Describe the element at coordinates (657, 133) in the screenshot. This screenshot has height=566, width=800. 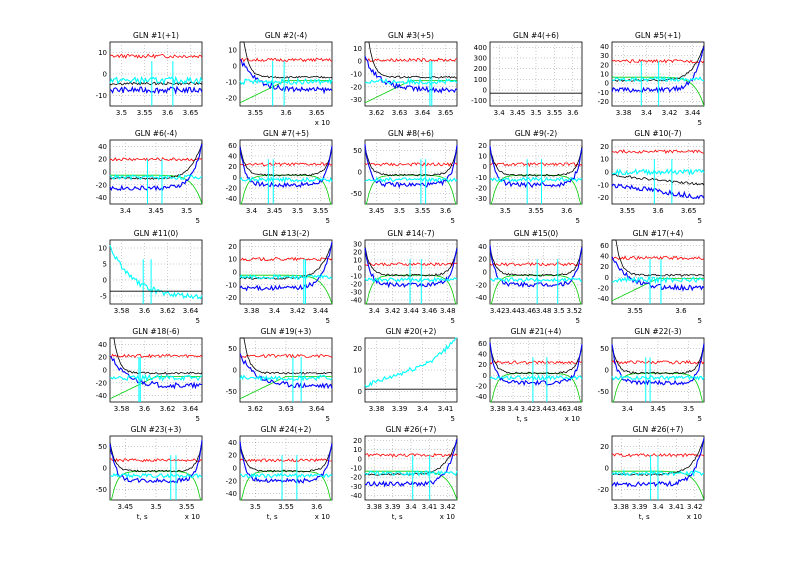
I see `subplot-title: GLN #10(-7)` at that location.